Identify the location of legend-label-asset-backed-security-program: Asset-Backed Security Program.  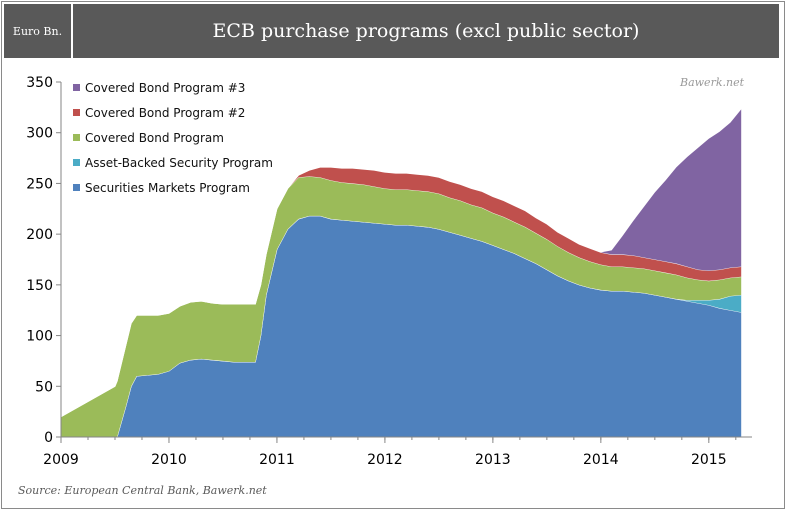
(179, 163).